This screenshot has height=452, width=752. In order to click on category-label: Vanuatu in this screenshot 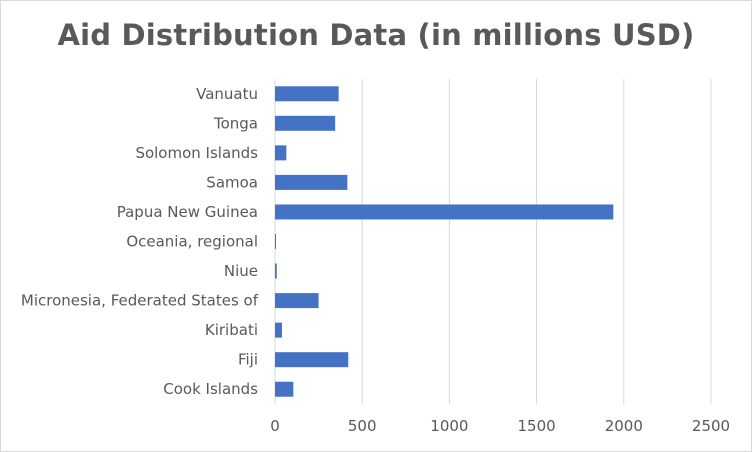, I will do `click(227, 94)`.